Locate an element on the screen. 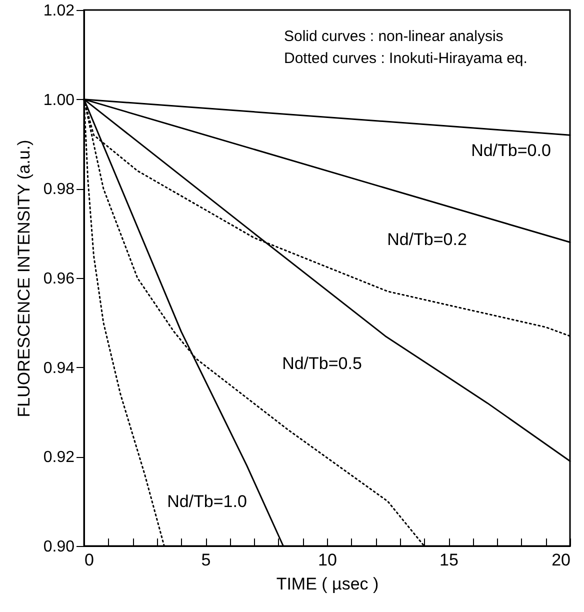 This screenshot has height=612, width=584. y-tick-label: 0.98 is located at coordinates (59, 189).